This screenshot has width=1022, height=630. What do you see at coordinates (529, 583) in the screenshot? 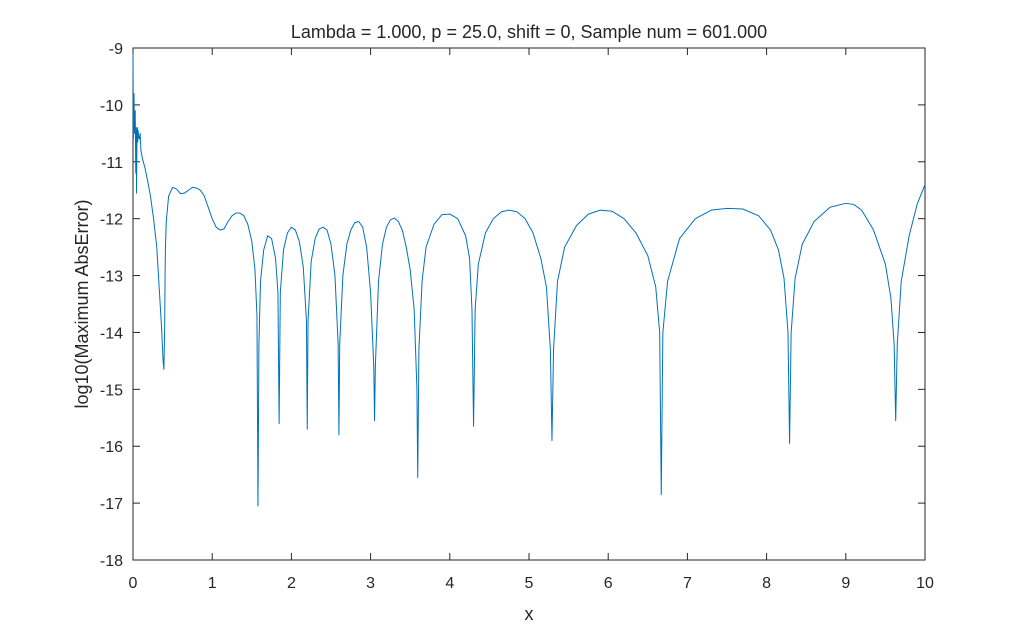
I see `x-tick-label: 5` at bounding box center [529, 583].